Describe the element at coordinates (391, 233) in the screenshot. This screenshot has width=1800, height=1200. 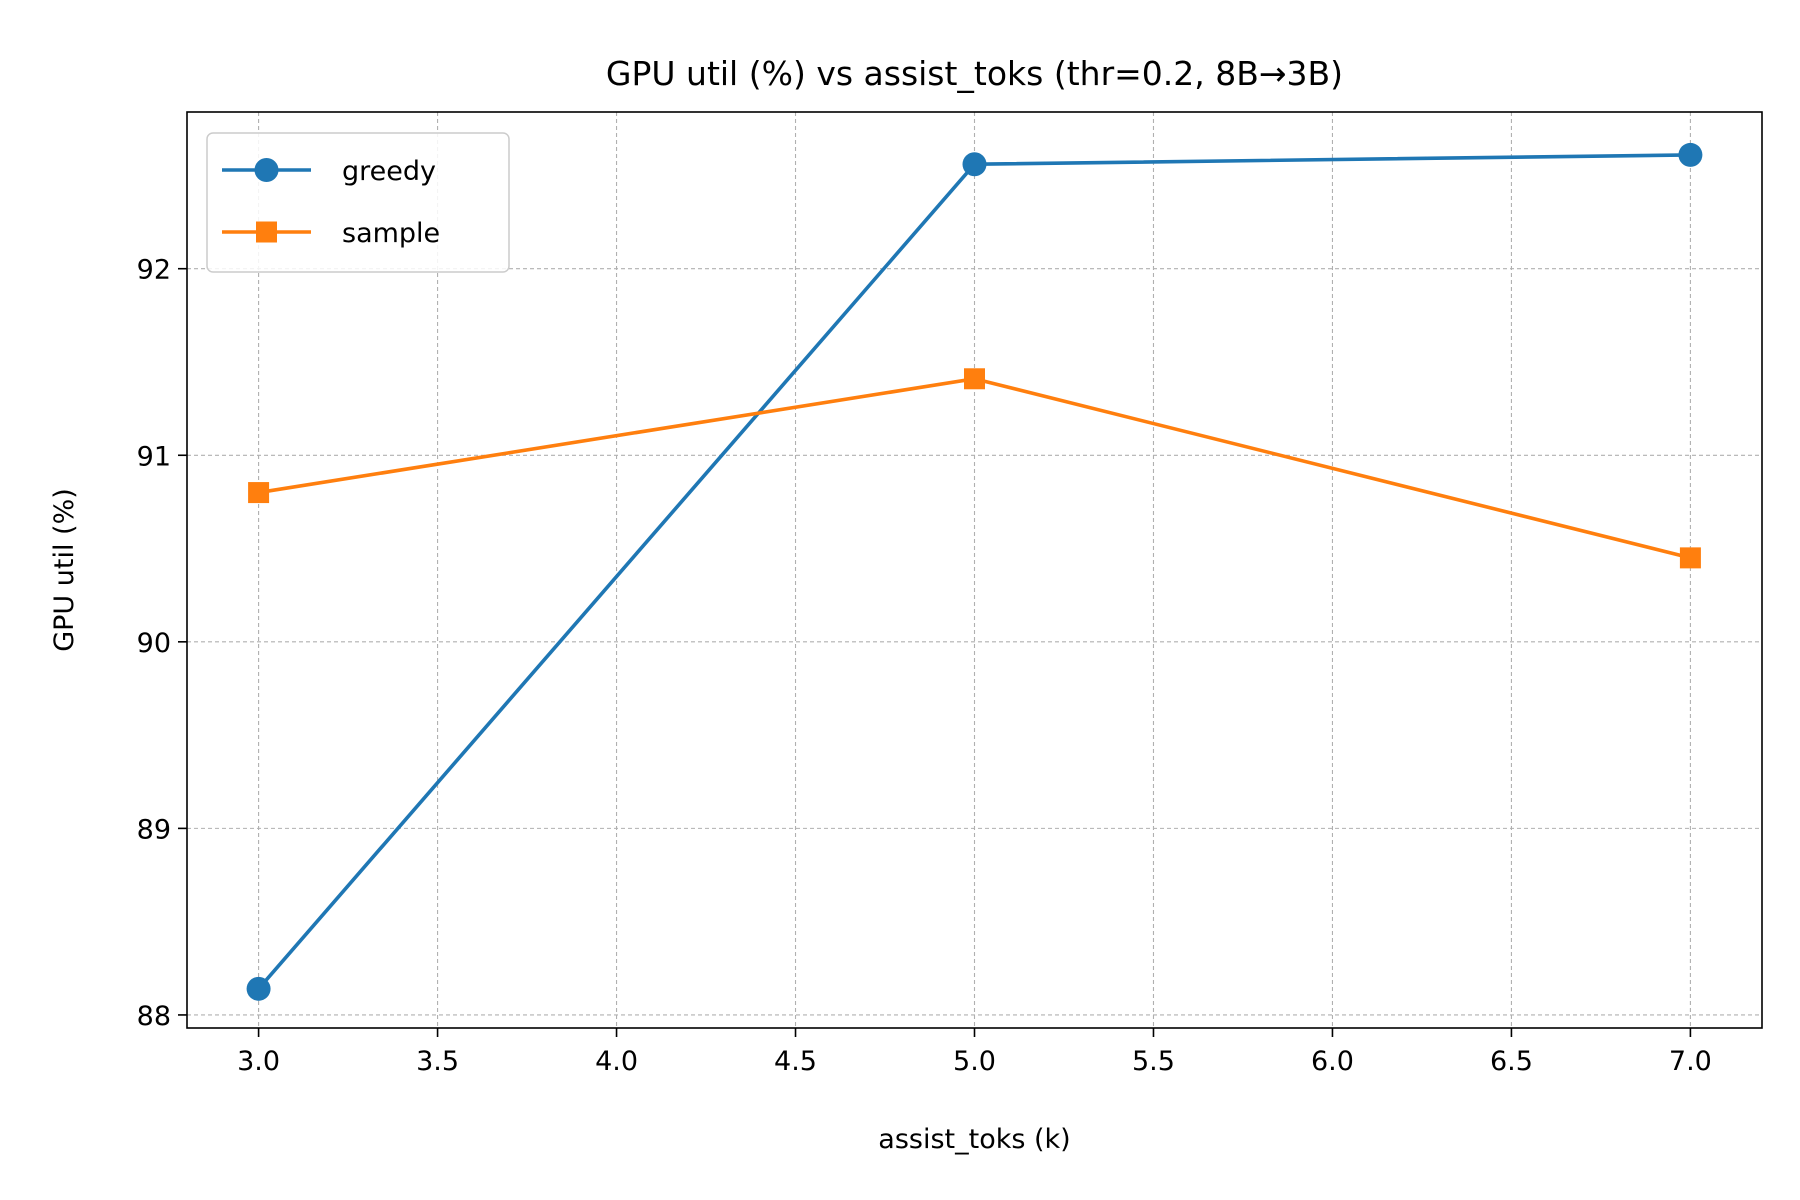
I see `legend-label-sample: sample` at that location.